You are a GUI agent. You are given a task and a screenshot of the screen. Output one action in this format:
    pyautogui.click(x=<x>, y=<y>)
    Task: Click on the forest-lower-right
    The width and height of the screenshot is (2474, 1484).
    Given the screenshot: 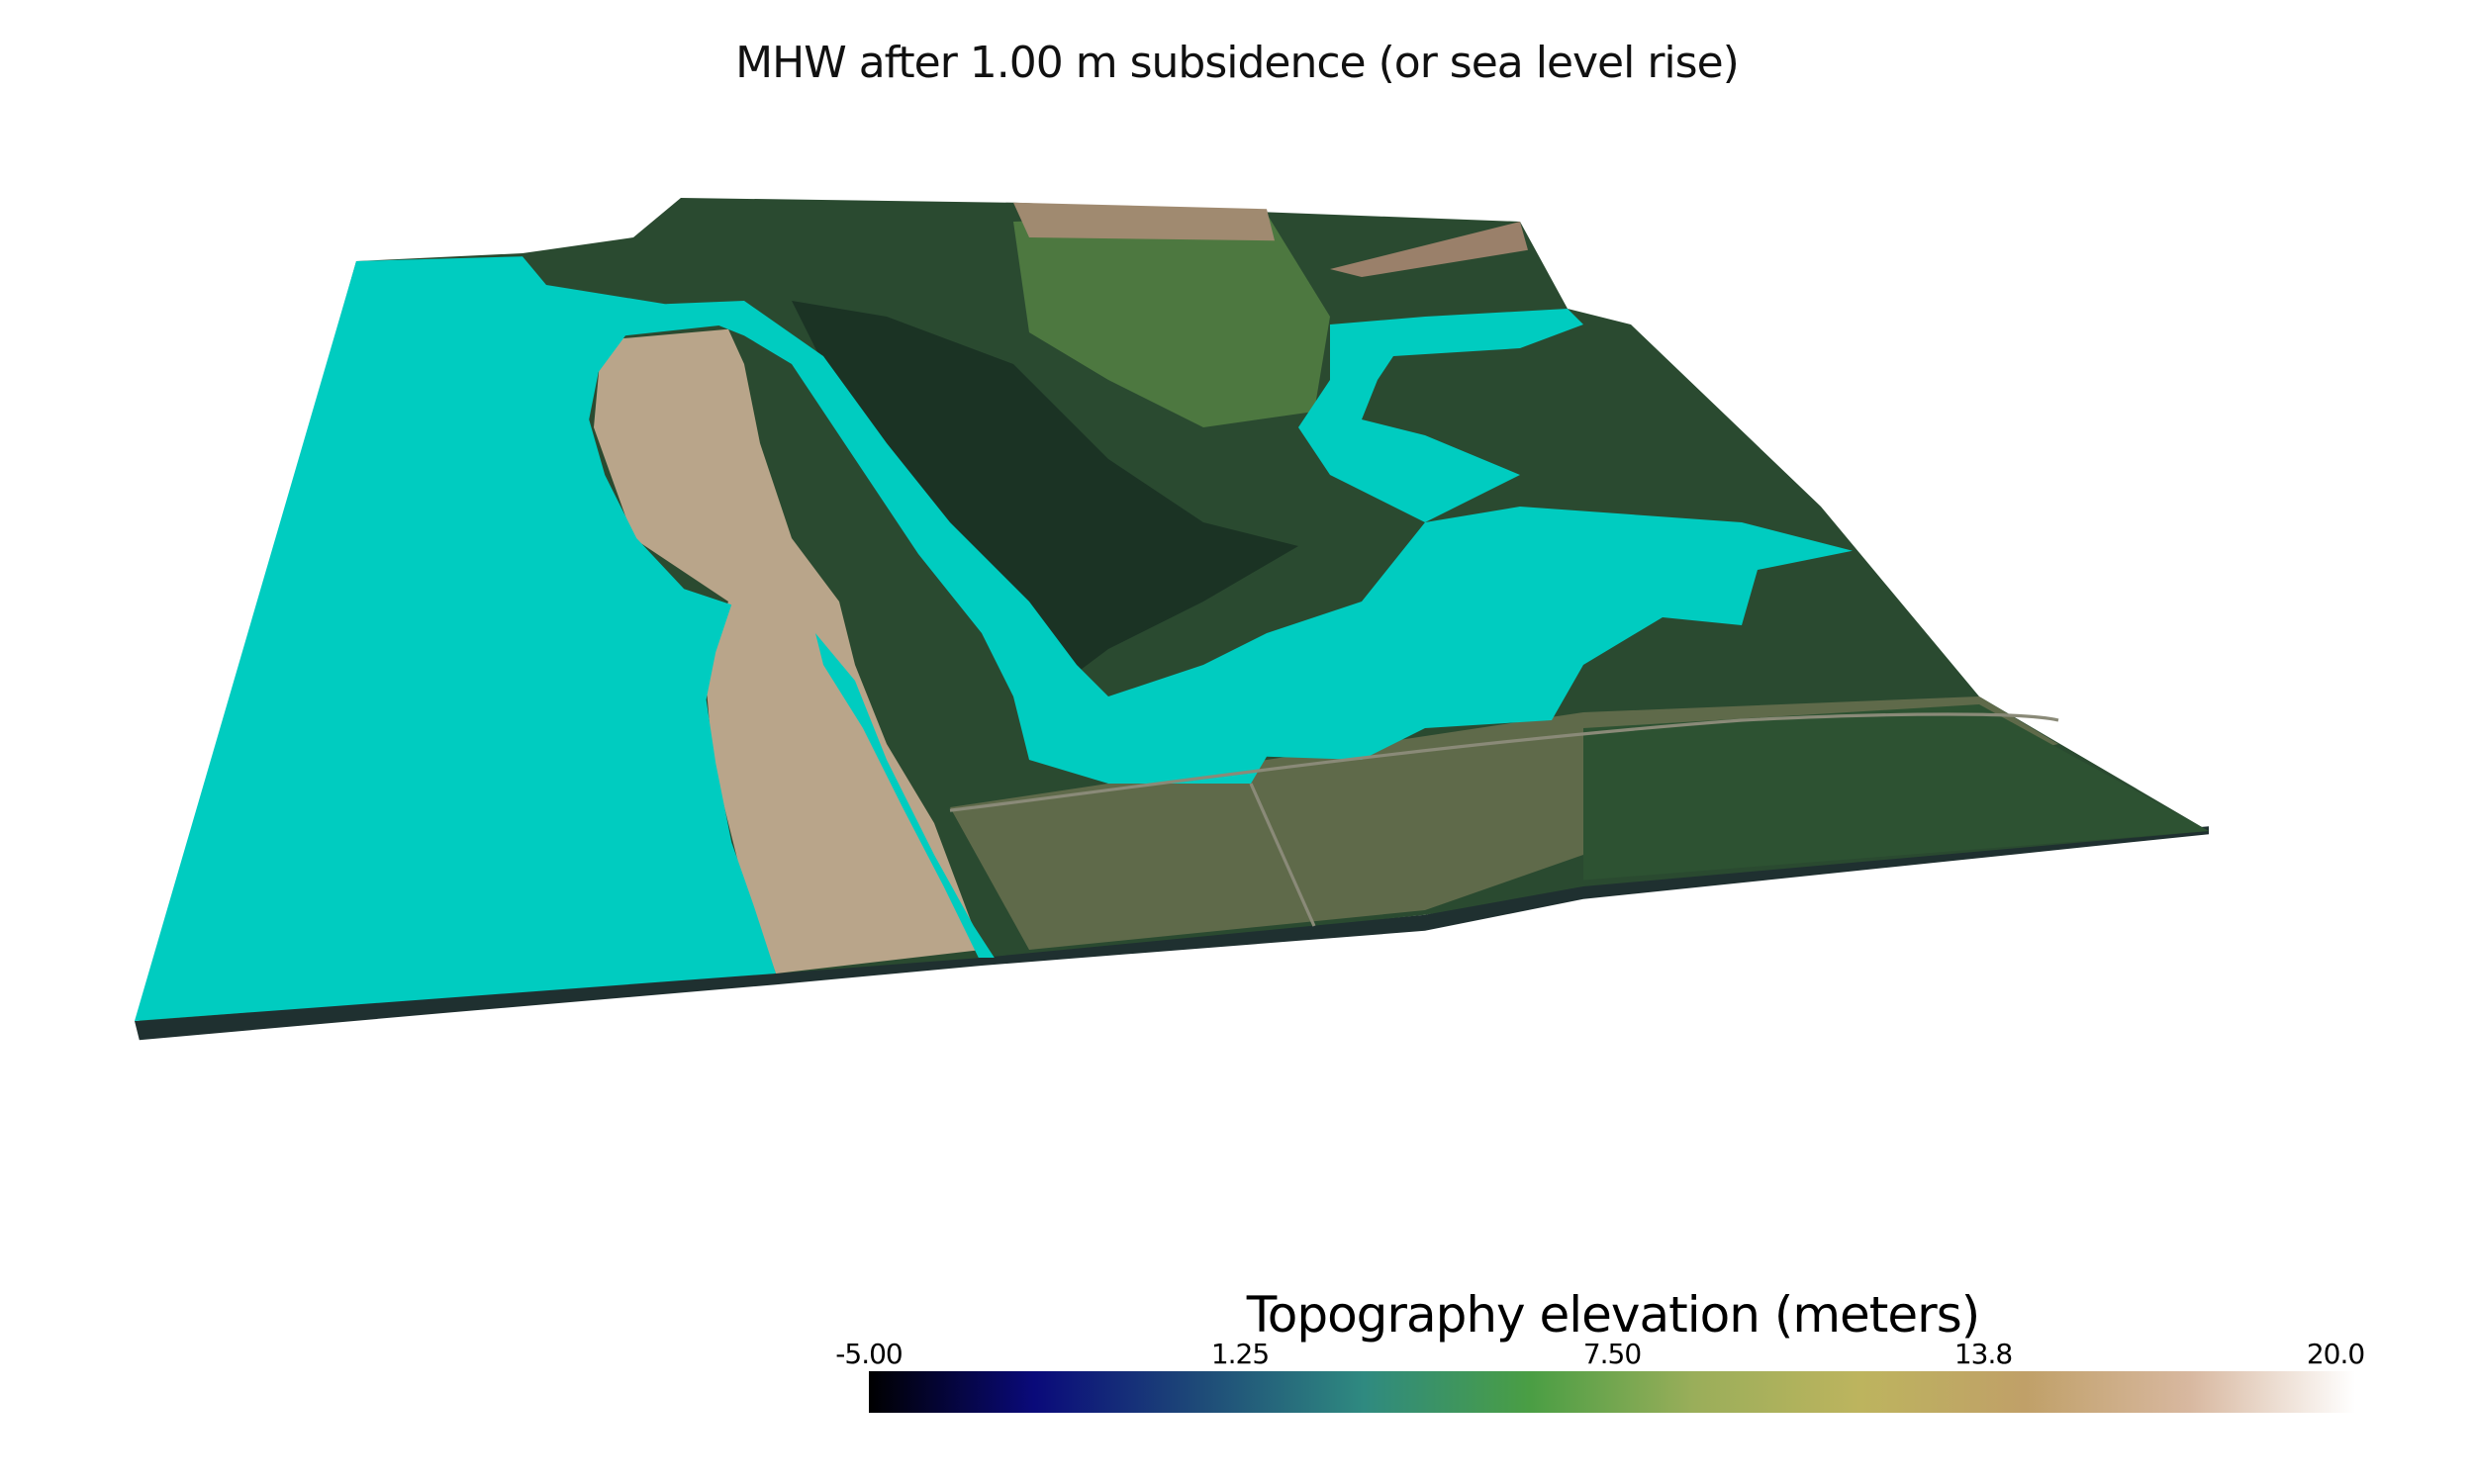 What is the action you would take?
    pyautogui.click(x=1896, y=792)
    